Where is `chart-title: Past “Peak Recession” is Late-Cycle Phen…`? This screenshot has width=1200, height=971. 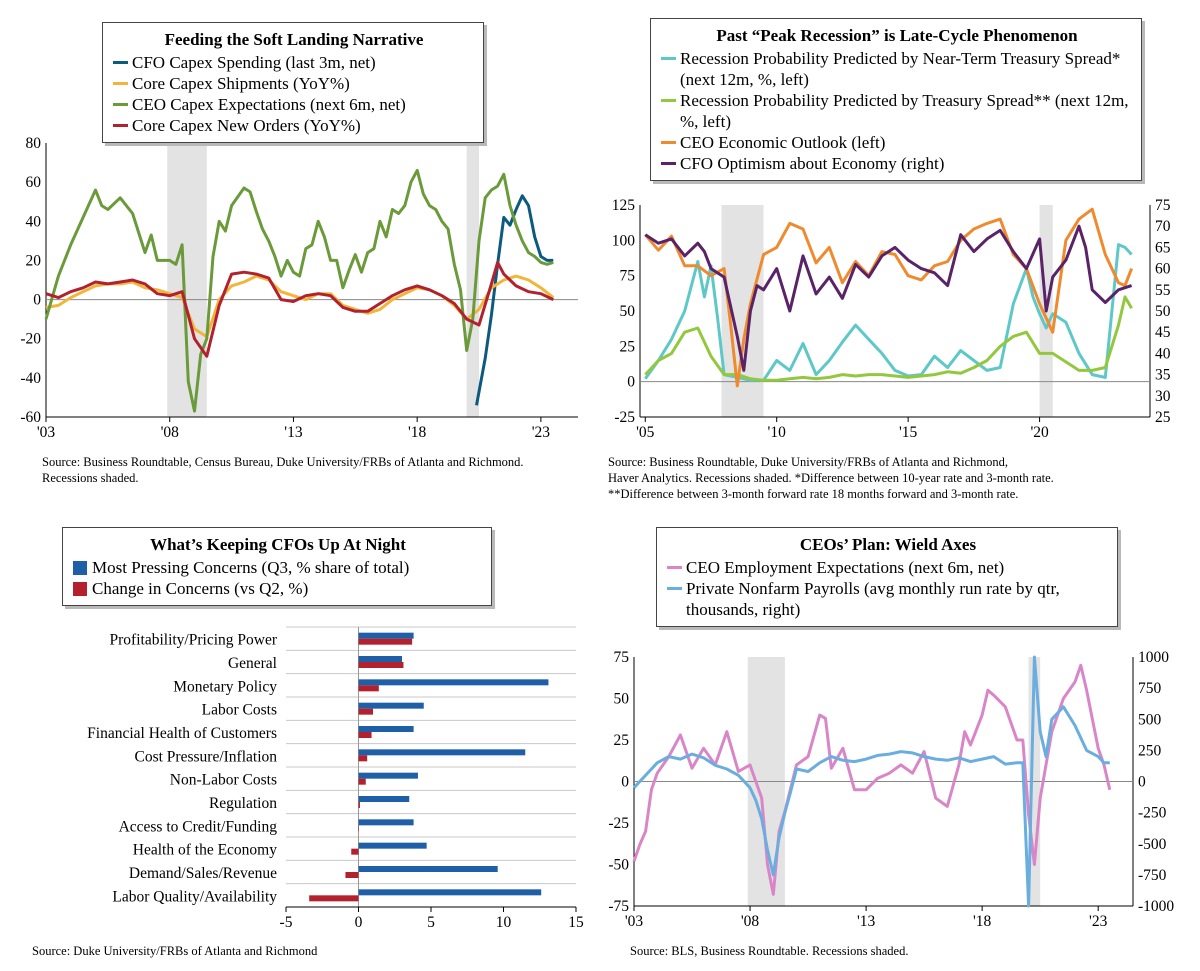 chart-title: Past “Peak Recession” is Late-Cycle Phen… is located at coordinates (897, 35).